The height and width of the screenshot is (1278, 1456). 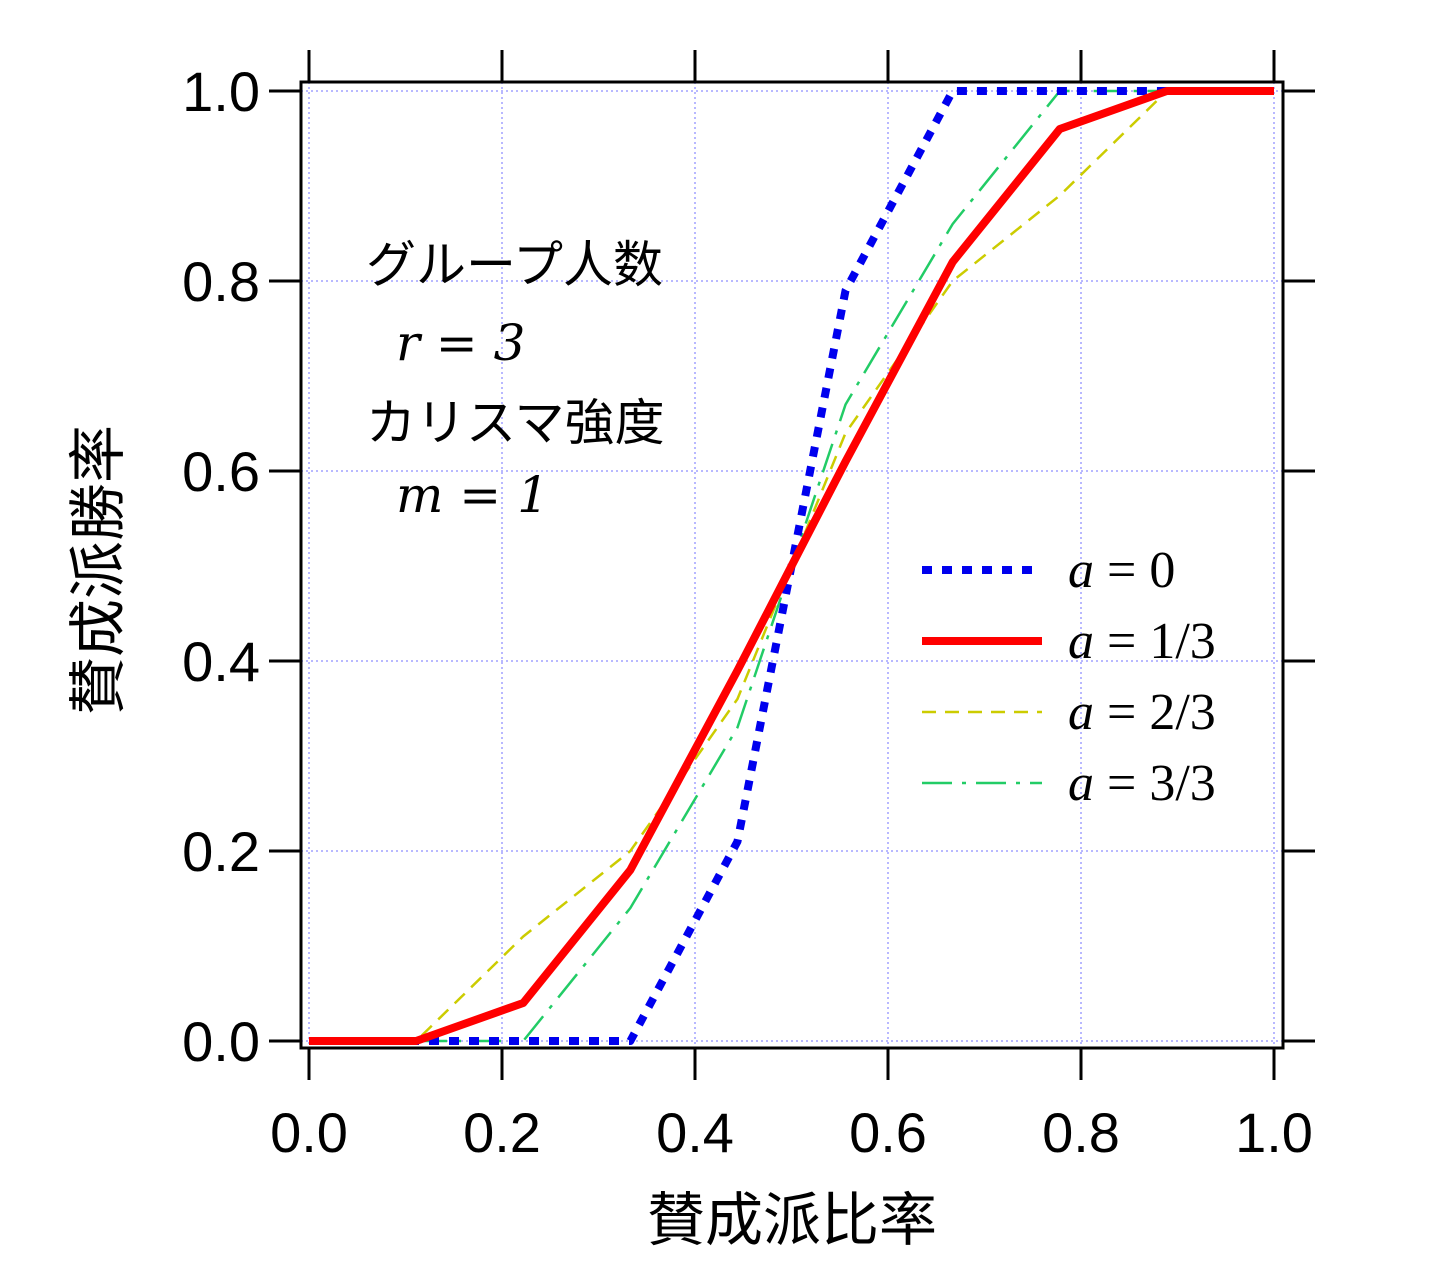 I want to click on y-tick-label: 0.6, so click(x=221, y=471).